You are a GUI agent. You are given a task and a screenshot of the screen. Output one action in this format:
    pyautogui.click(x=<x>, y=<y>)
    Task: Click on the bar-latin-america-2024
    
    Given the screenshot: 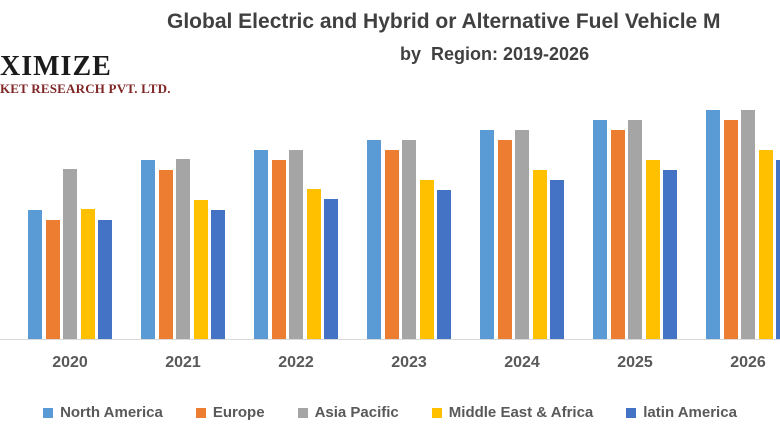 What is the action you would take?
    pyautogui.click(x=557, y=259)
    